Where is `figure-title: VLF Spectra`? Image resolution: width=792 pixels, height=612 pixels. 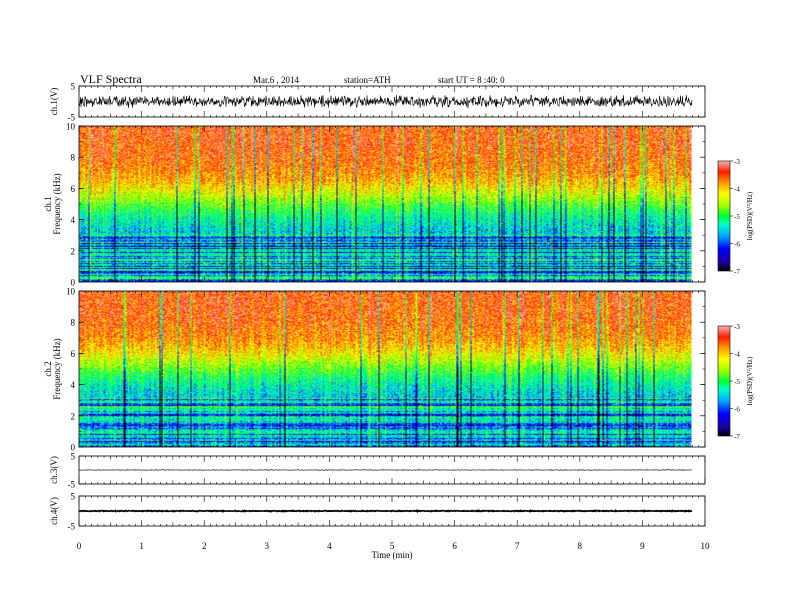 figure-title: VLF Spectra is located at coordinates (111, 79).